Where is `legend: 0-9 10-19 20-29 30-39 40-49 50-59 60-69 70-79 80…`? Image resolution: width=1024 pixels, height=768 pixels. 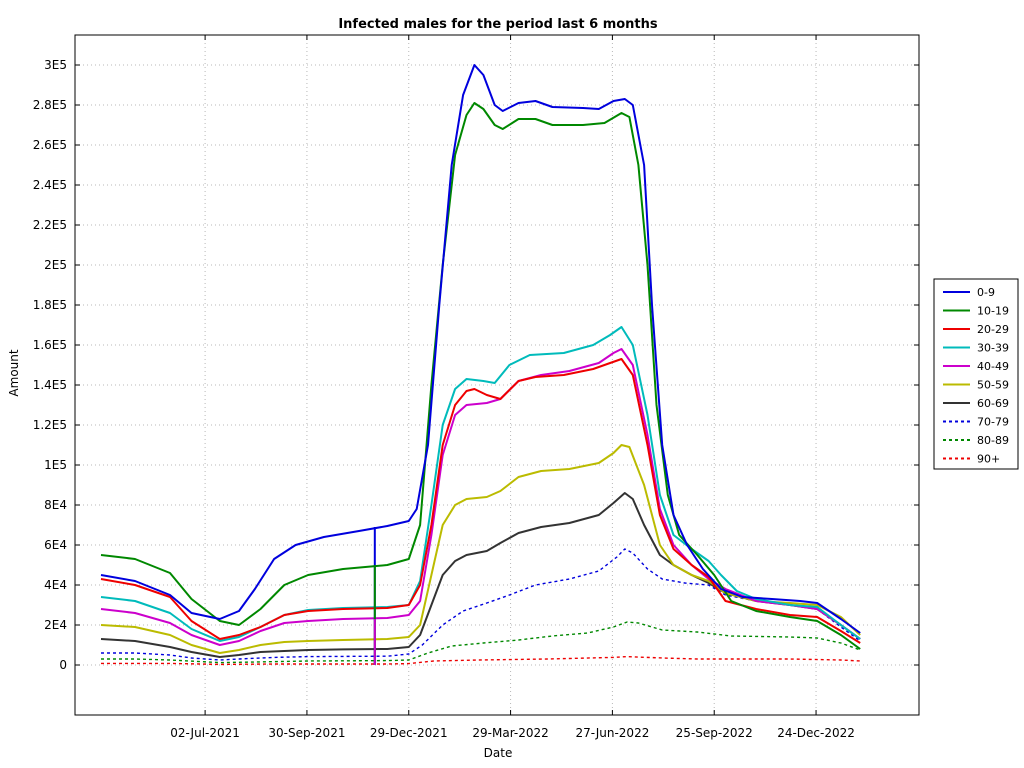
legend: 0-9 10-19 20-29 30-39 40-49 50-59 60-69 70-79 80… is located at coordinates (976, 374).